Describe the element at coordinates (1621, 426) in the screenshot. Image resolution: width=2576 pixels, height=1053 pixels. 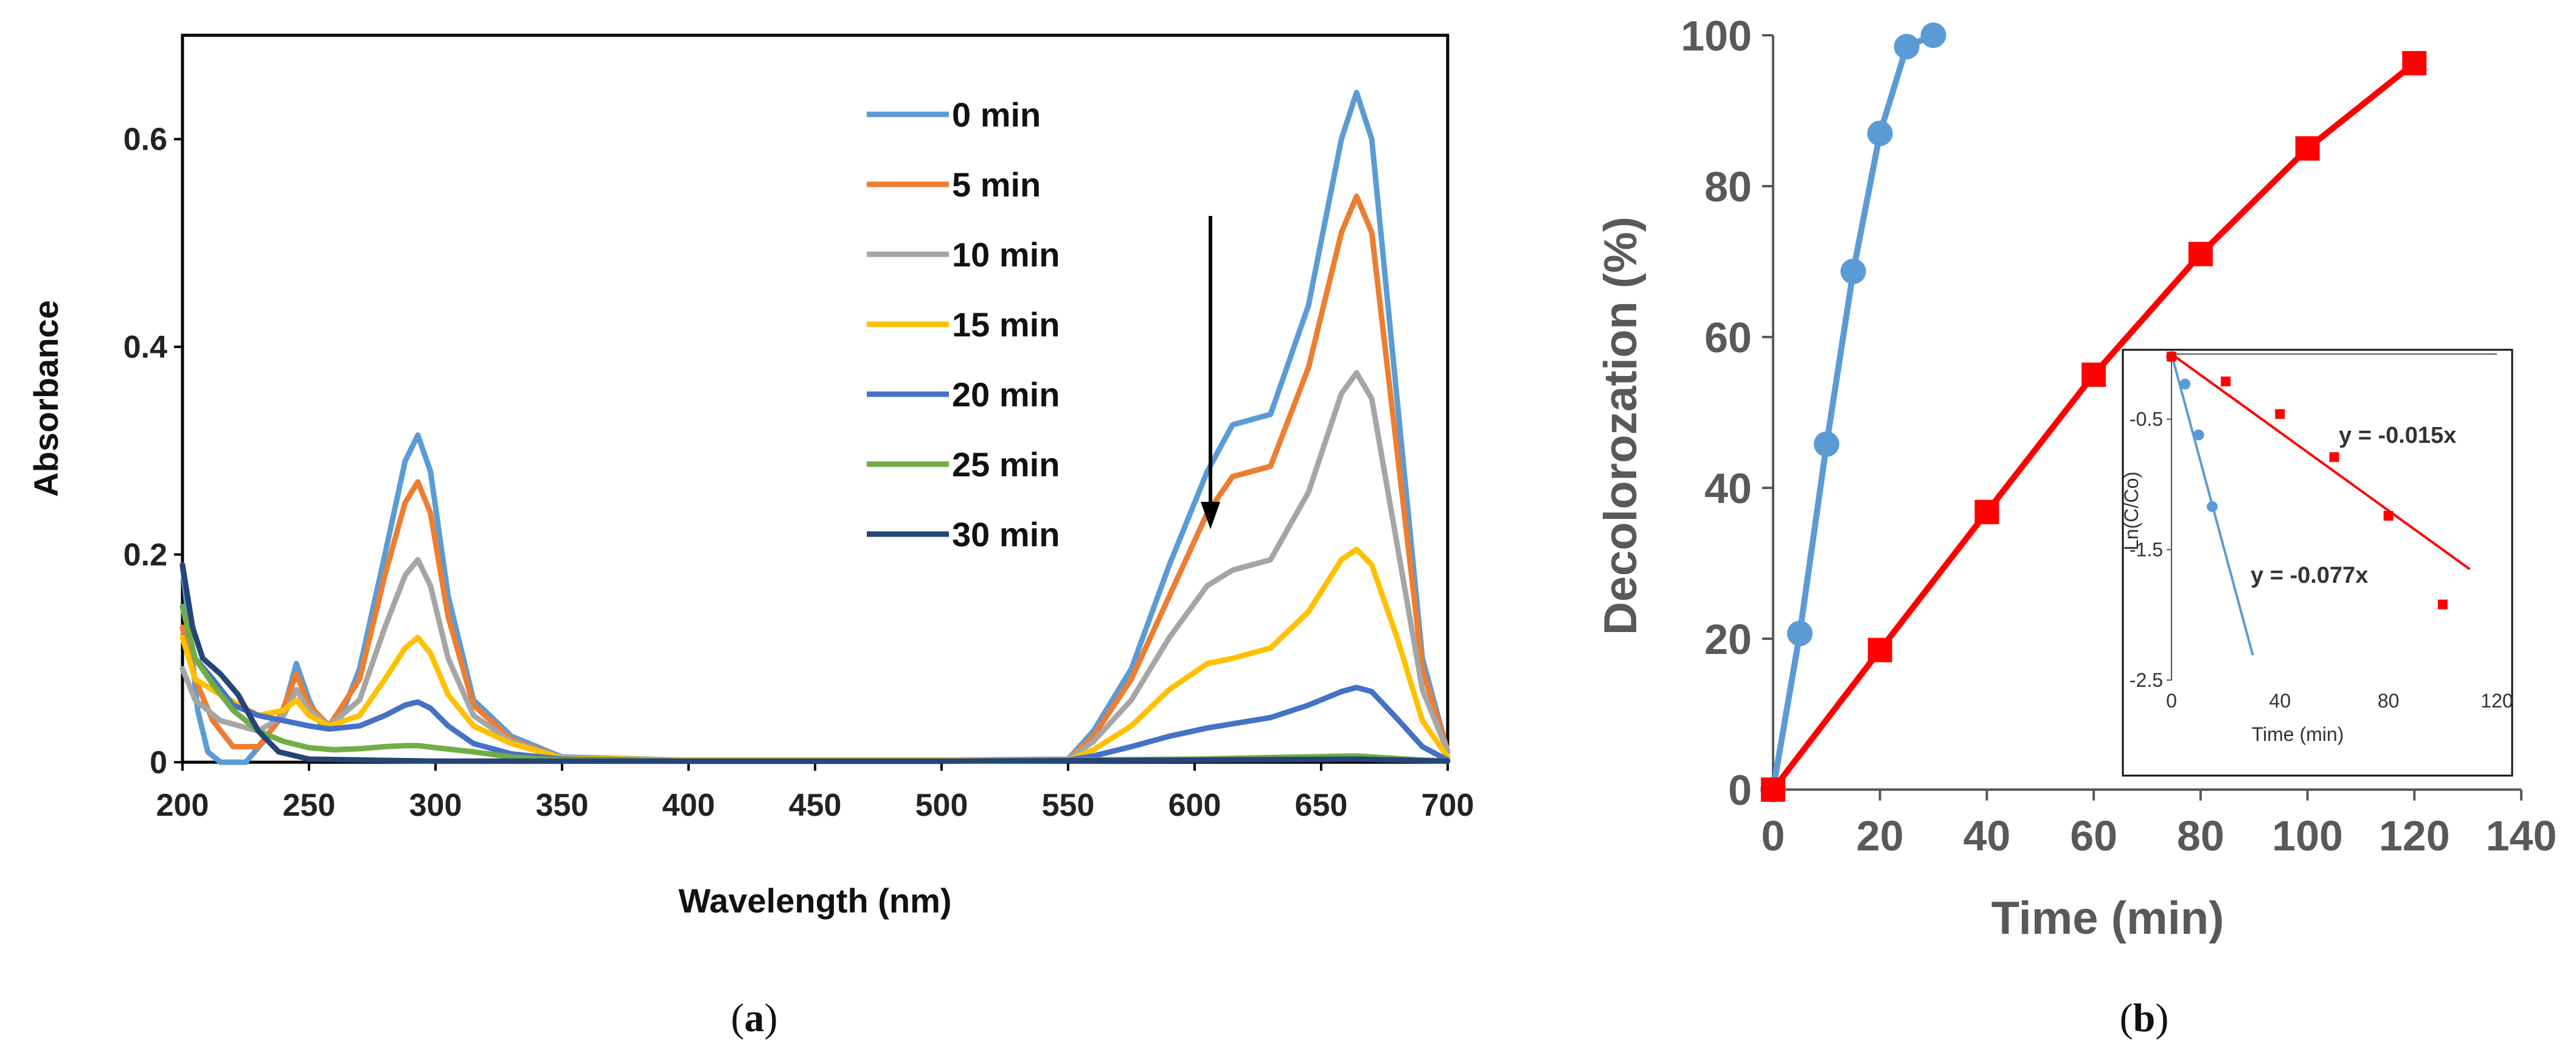
I see `chart-b-ylabel: Decolorozation (%)` at that location.